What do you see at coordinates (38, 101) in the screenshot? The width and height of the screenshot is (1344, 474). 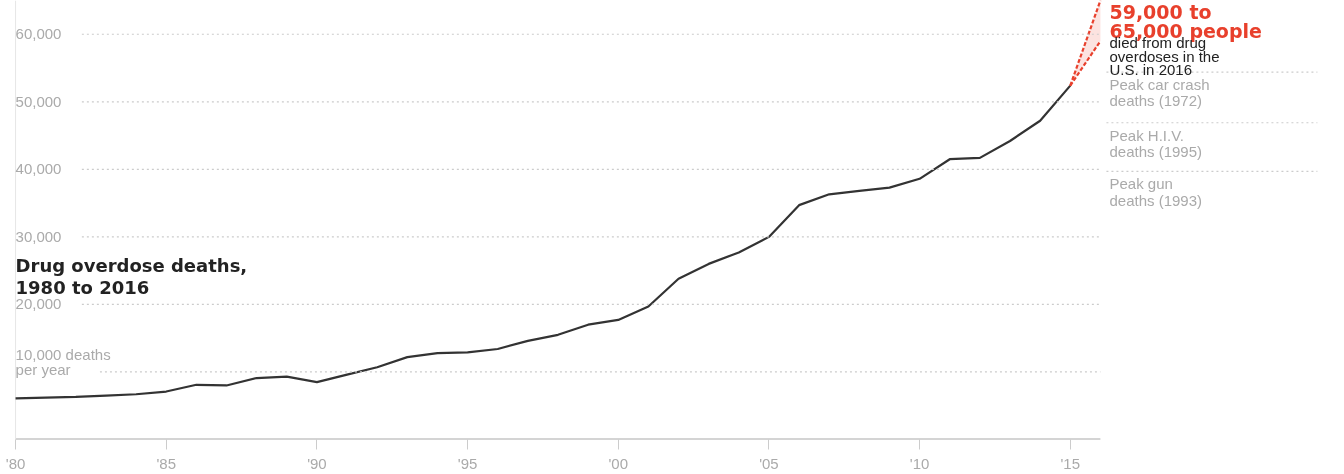 I see `y-tick-label: 50,000` at bounding box center [38, 101].